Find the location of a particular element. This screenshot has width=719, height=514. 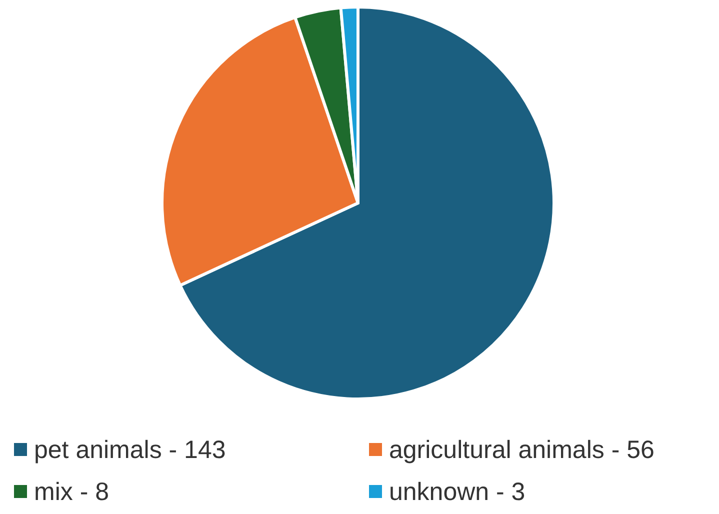

legend-label: mix - 8 is located at coordinates (71, 492).